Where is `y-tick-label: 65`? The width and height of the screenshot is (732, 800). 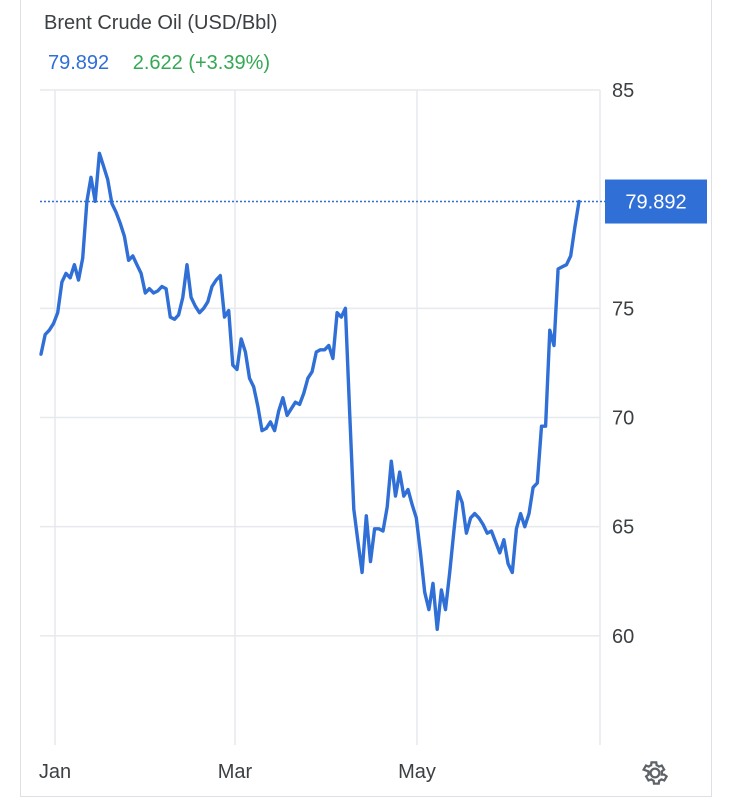 y-tick-label: 65 is located at coordinates (623, 528).